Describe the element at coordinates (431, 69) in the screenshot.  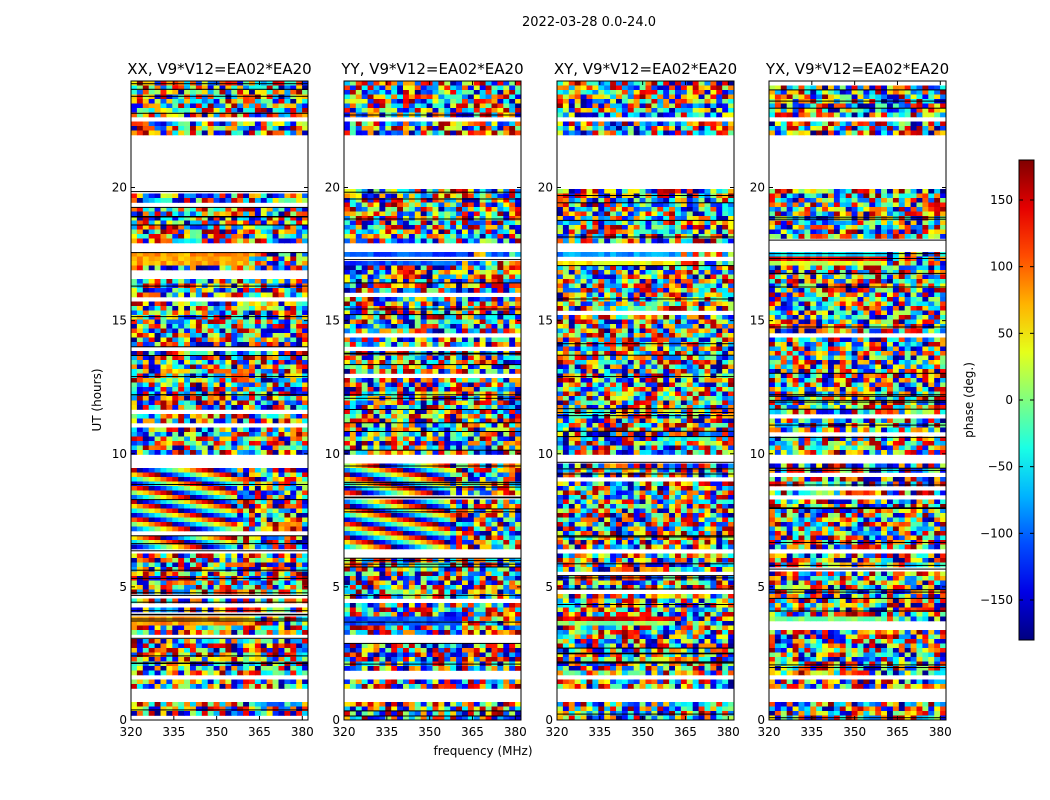
I see `panel-title: YY, V9*V12=EA02*EA20` at that location.